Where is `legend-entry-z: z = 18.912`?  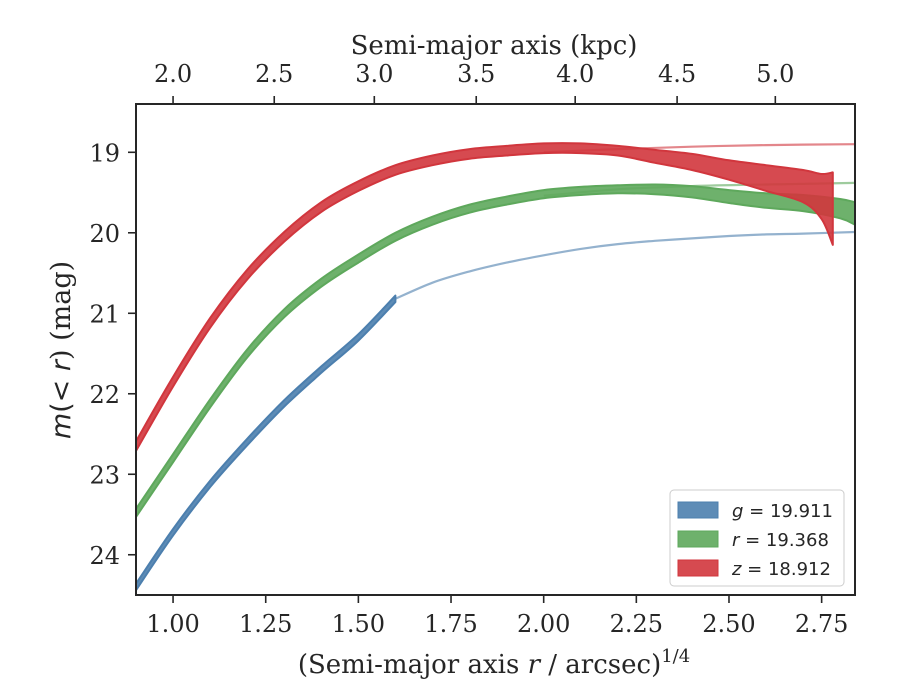 legend-entry-z: z = 18.912 is located at coordinates (781, 569).